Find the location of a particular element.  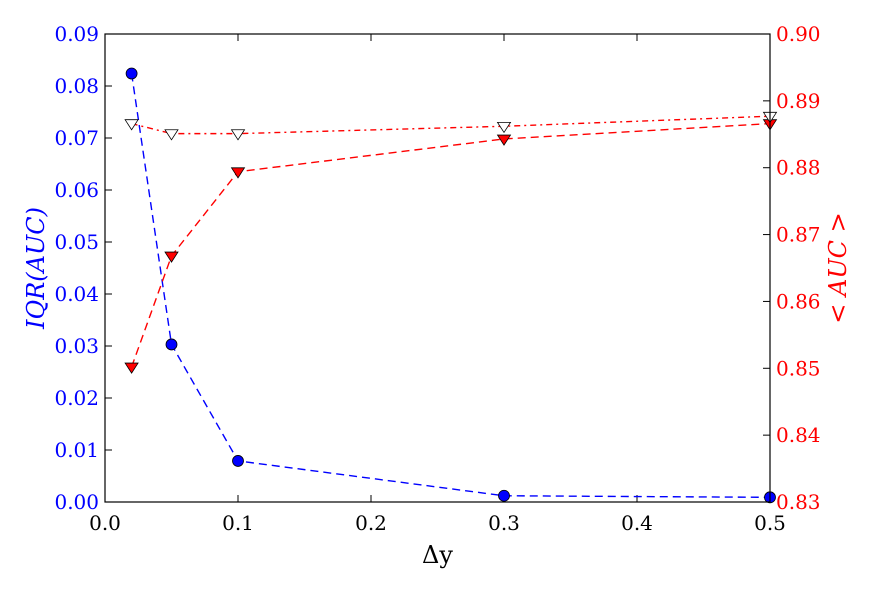

y-right-tick-label: 0.86 is located at coordinates (798, 301).